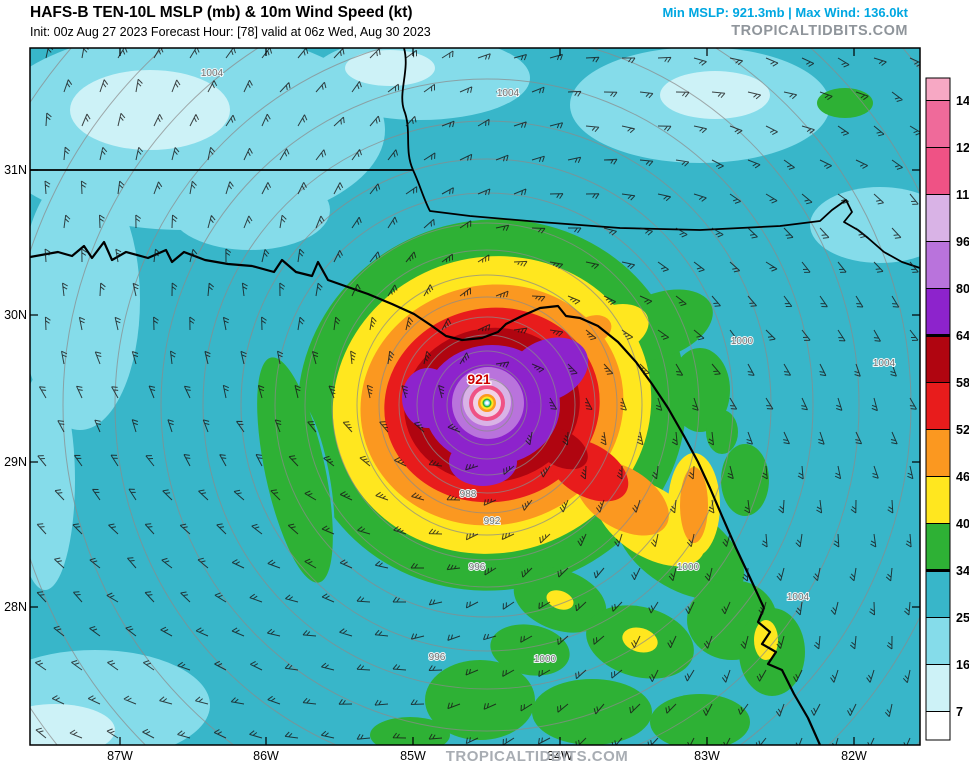  I want to click on colorbar-label: 7, so click(959, 712).